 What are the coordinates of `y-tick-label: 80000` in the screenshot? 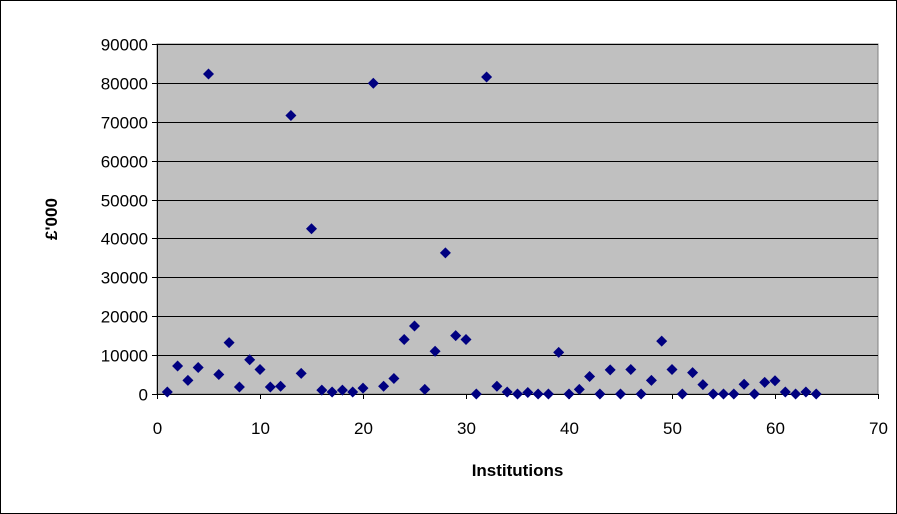 It's located at (124, 84).